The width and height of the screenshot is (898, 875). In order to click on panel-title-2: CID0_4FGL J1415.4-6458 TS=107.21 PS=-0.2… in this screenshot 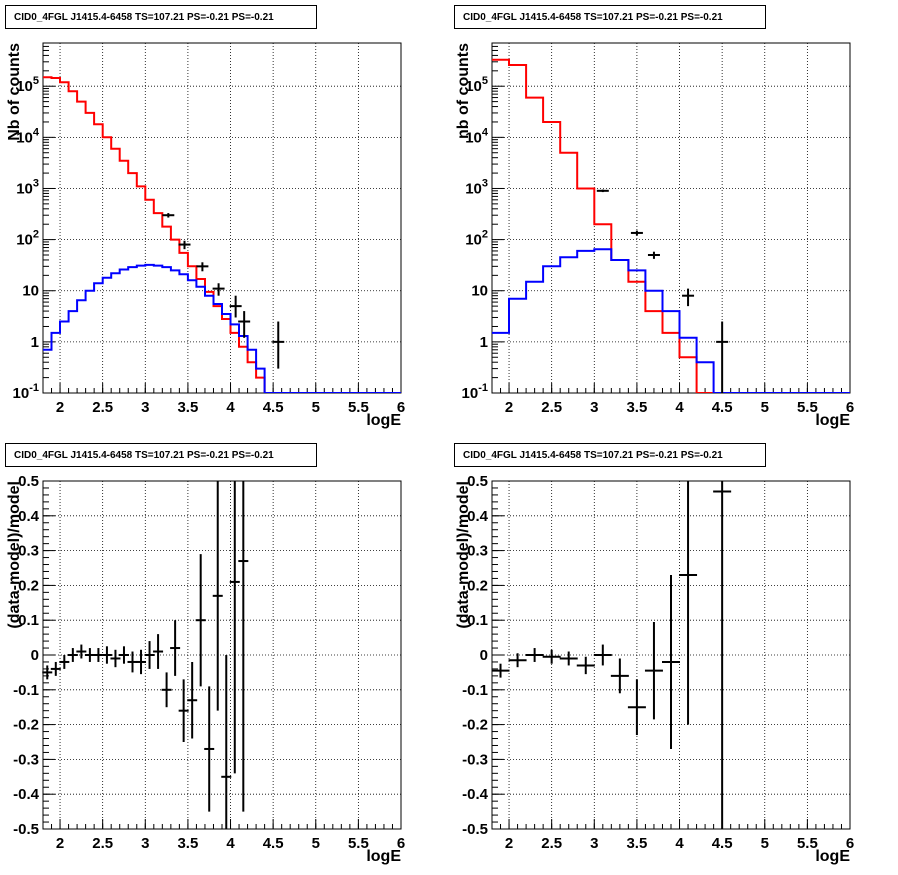, I will do `click(610, 17)`.